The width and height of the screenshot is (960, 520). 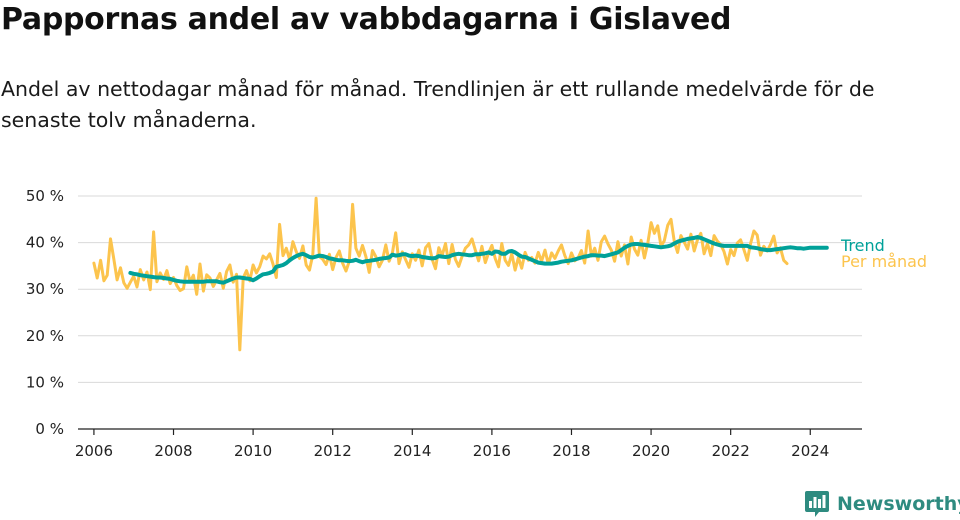 What do you see at coordinates (651, 451) in the screenshot?
I see `x-tick-label: 2020` at bounding box center [651, 451].